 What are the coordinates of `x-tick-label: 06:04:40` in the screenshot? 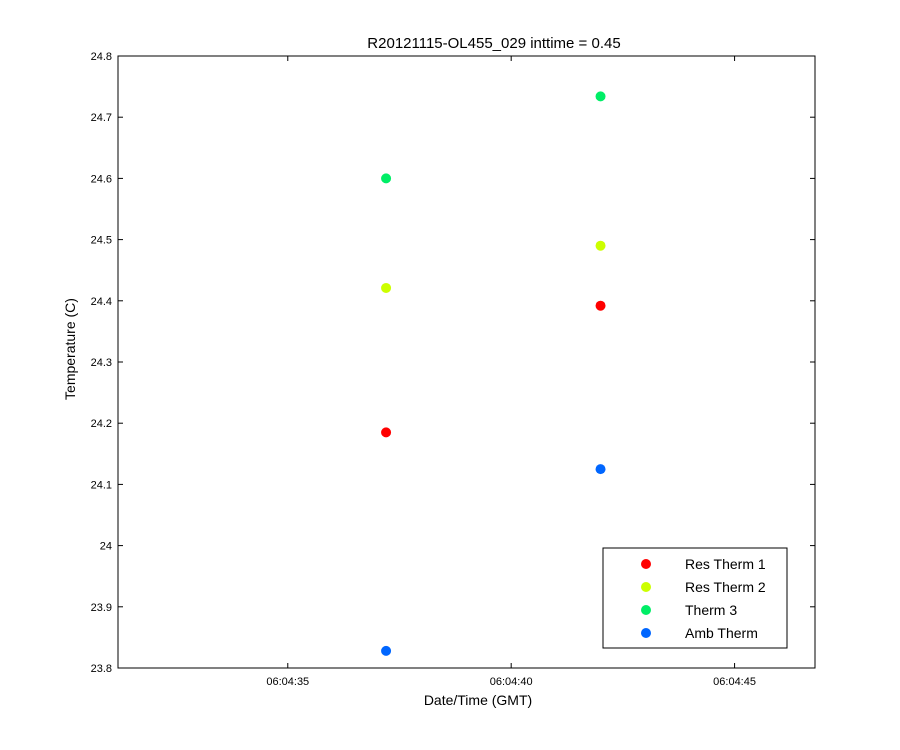 It's located at (511, 682).